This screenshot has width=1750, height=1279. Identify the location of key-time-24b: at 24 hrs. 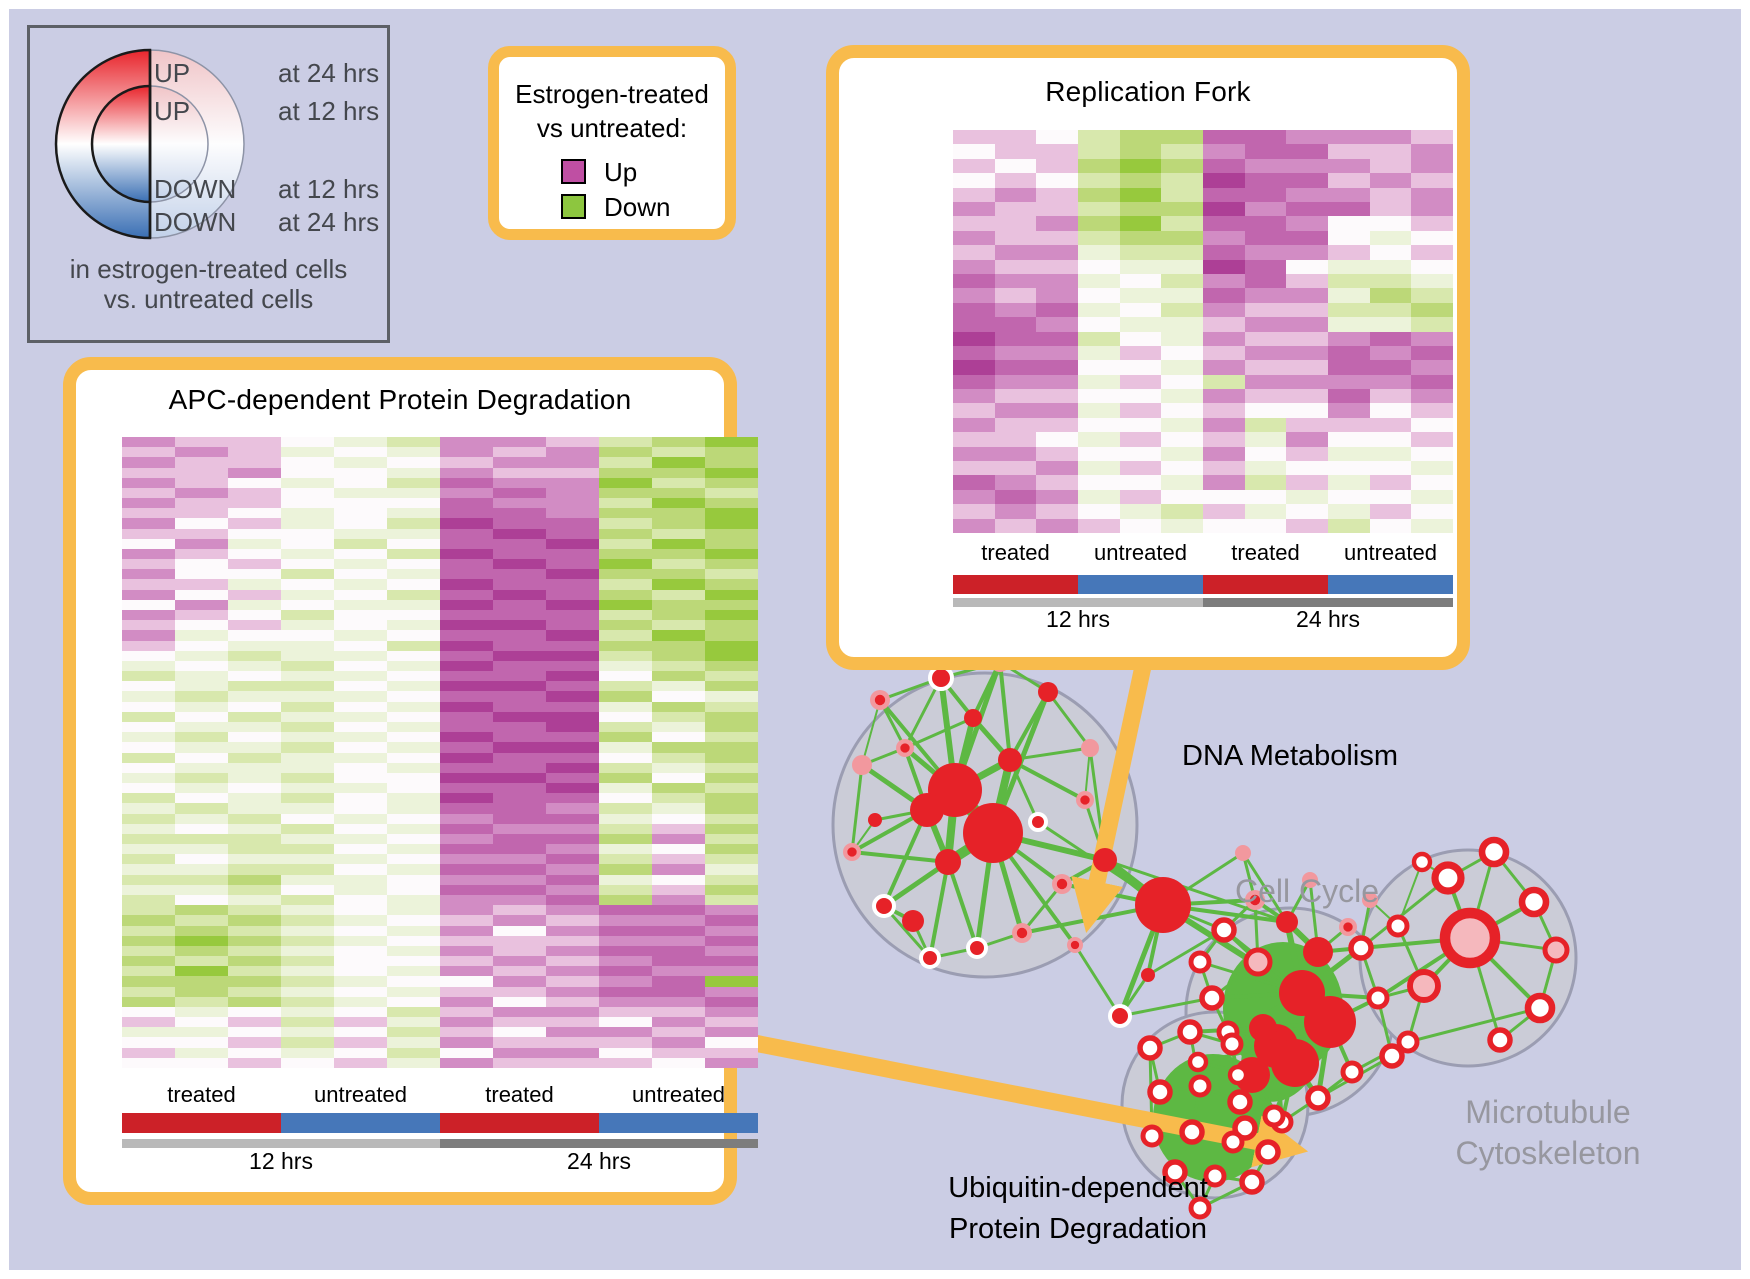
(329, 222).